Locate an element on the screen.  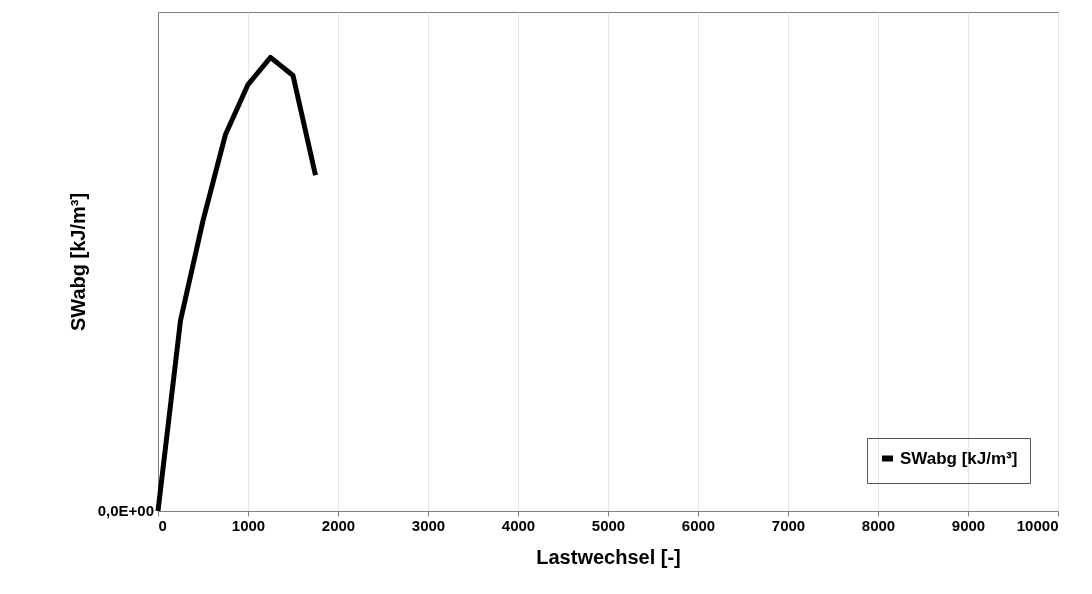
x-tick-label: 0 is located at coordinates (162, 525).